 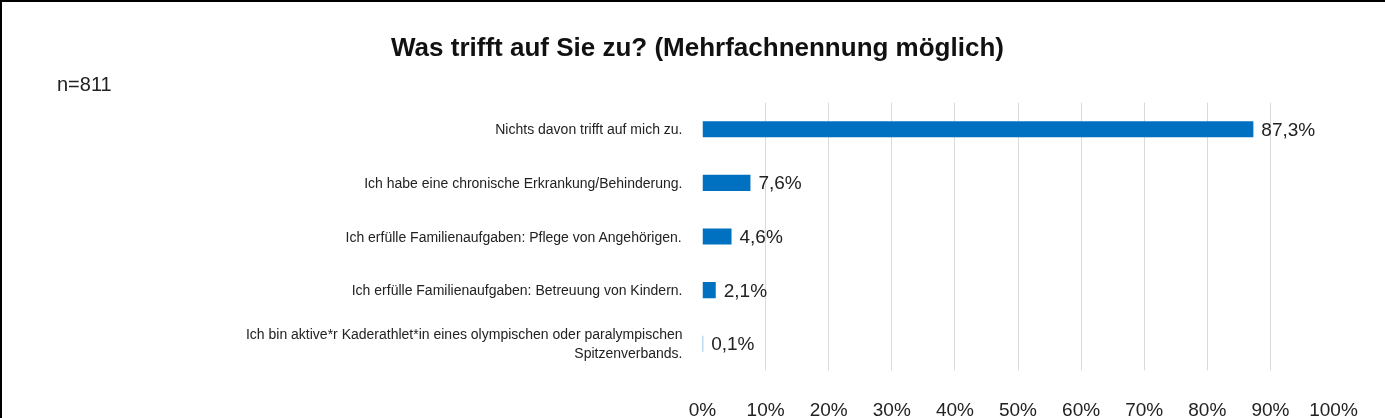 I want to click on x-tick-label: 100%, so click(x=1333, y=408).